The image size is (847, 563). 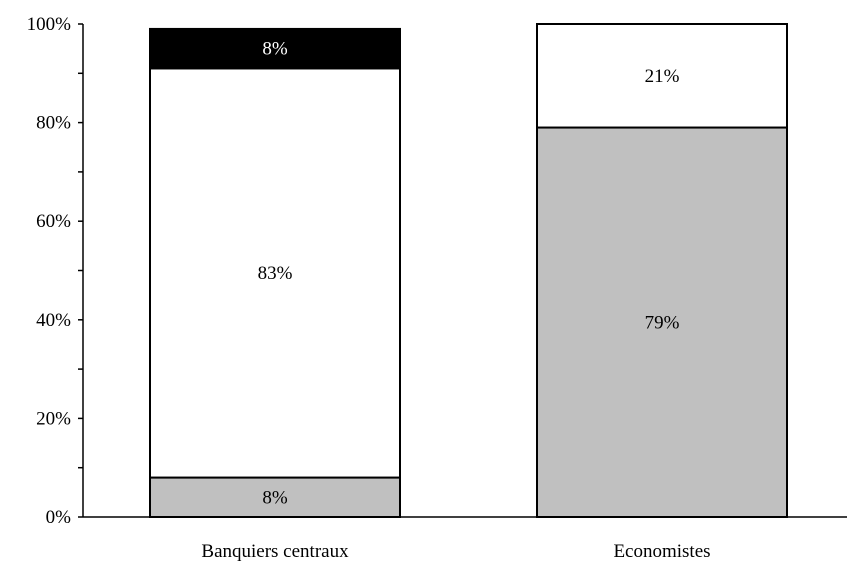 What do you see at coordinates (661, 551) in the screenshot?
I see `x-category-label: Economistes` at bounding box center [661, 551].